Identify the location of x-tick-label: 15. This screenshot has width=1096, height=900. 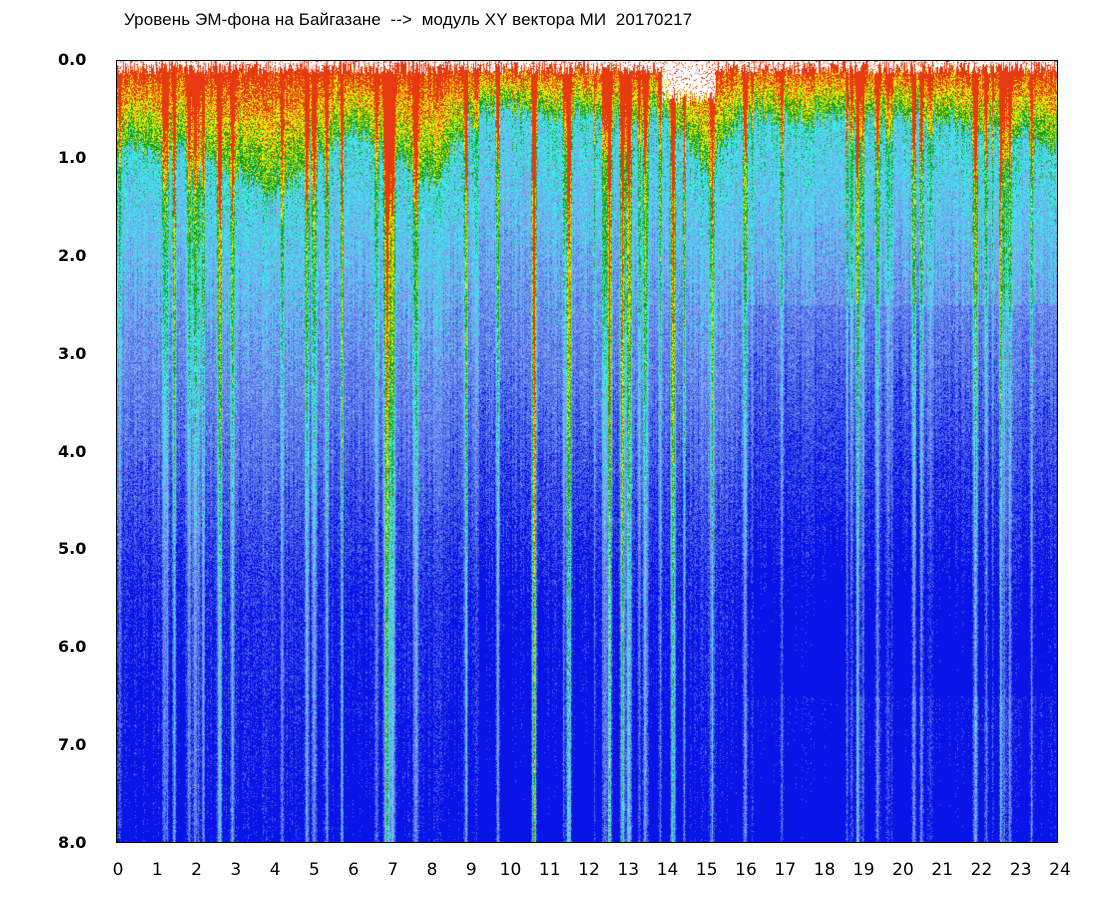
(706, 870).